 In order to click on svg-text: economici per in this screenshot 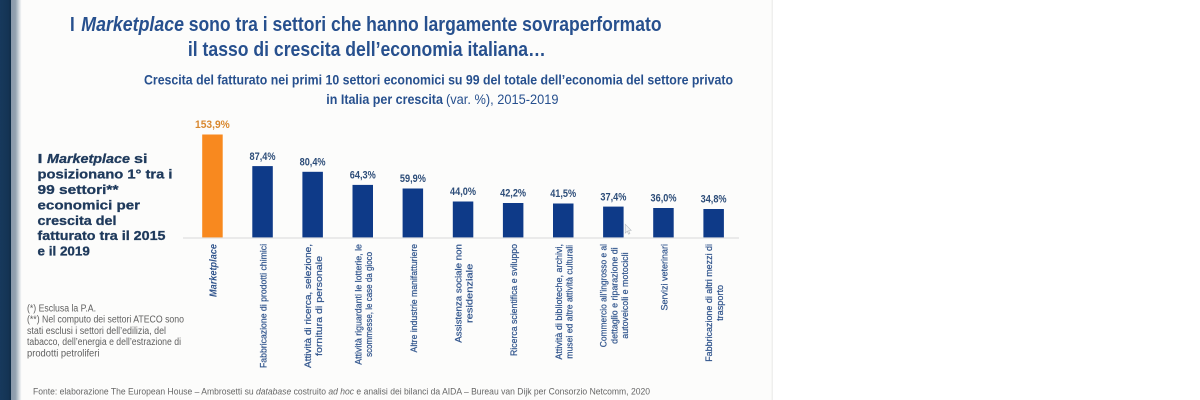, I will do `click(89, 204)`.